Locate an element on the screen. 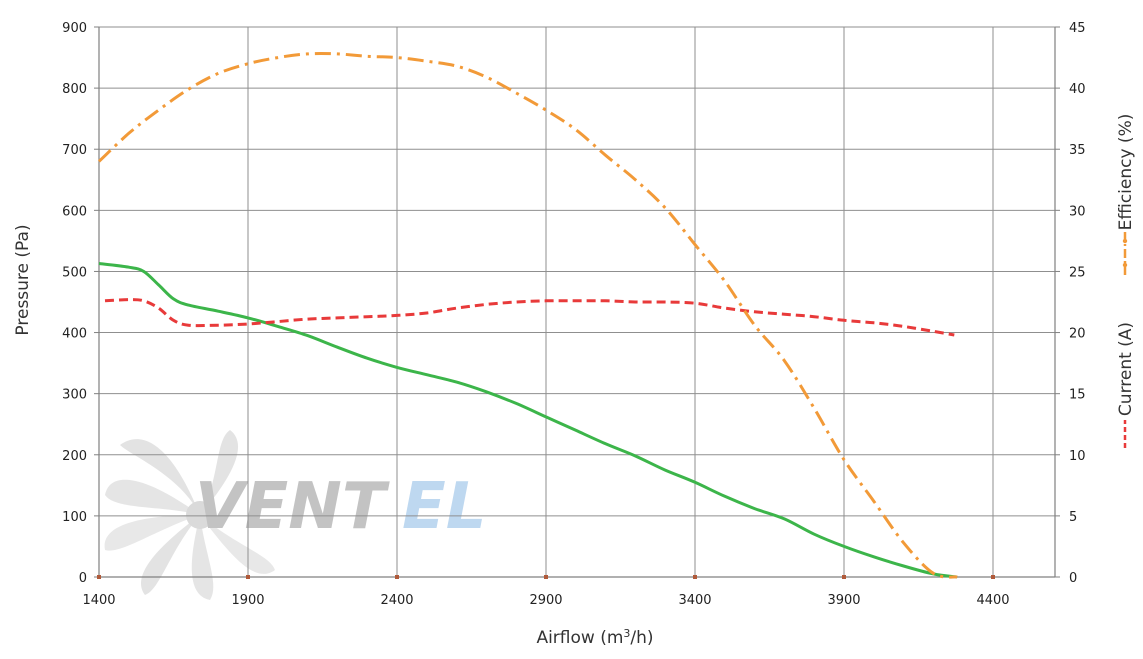 The height and width of the screenshot is (659, 1143). x-tick-label: 3900 is located at coordinates (843, 600).